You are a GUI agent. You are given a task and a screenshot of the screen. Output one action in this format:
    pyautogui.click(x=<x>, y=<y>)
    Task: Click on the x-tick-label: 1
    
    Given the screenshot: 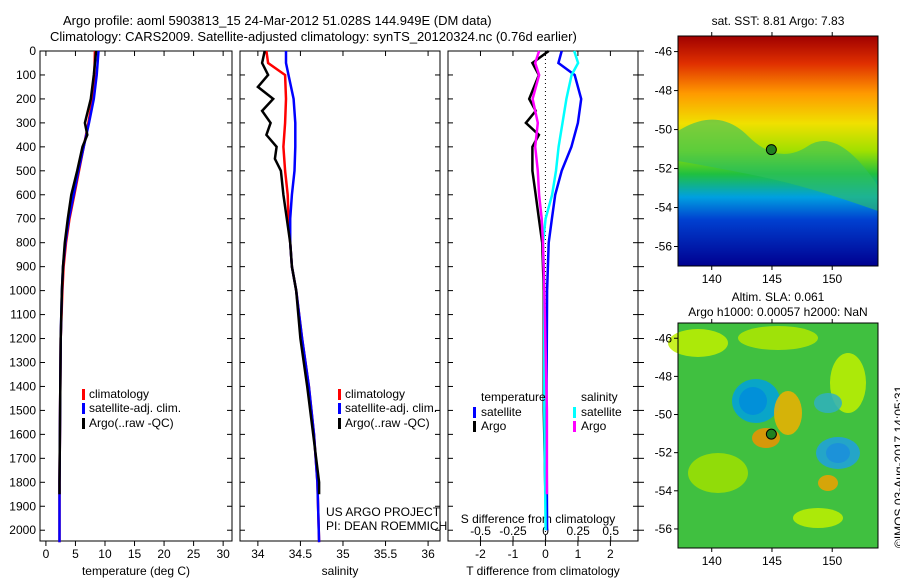 What is the action you would take?
    pyautogui.click(x=578, y=554)
    